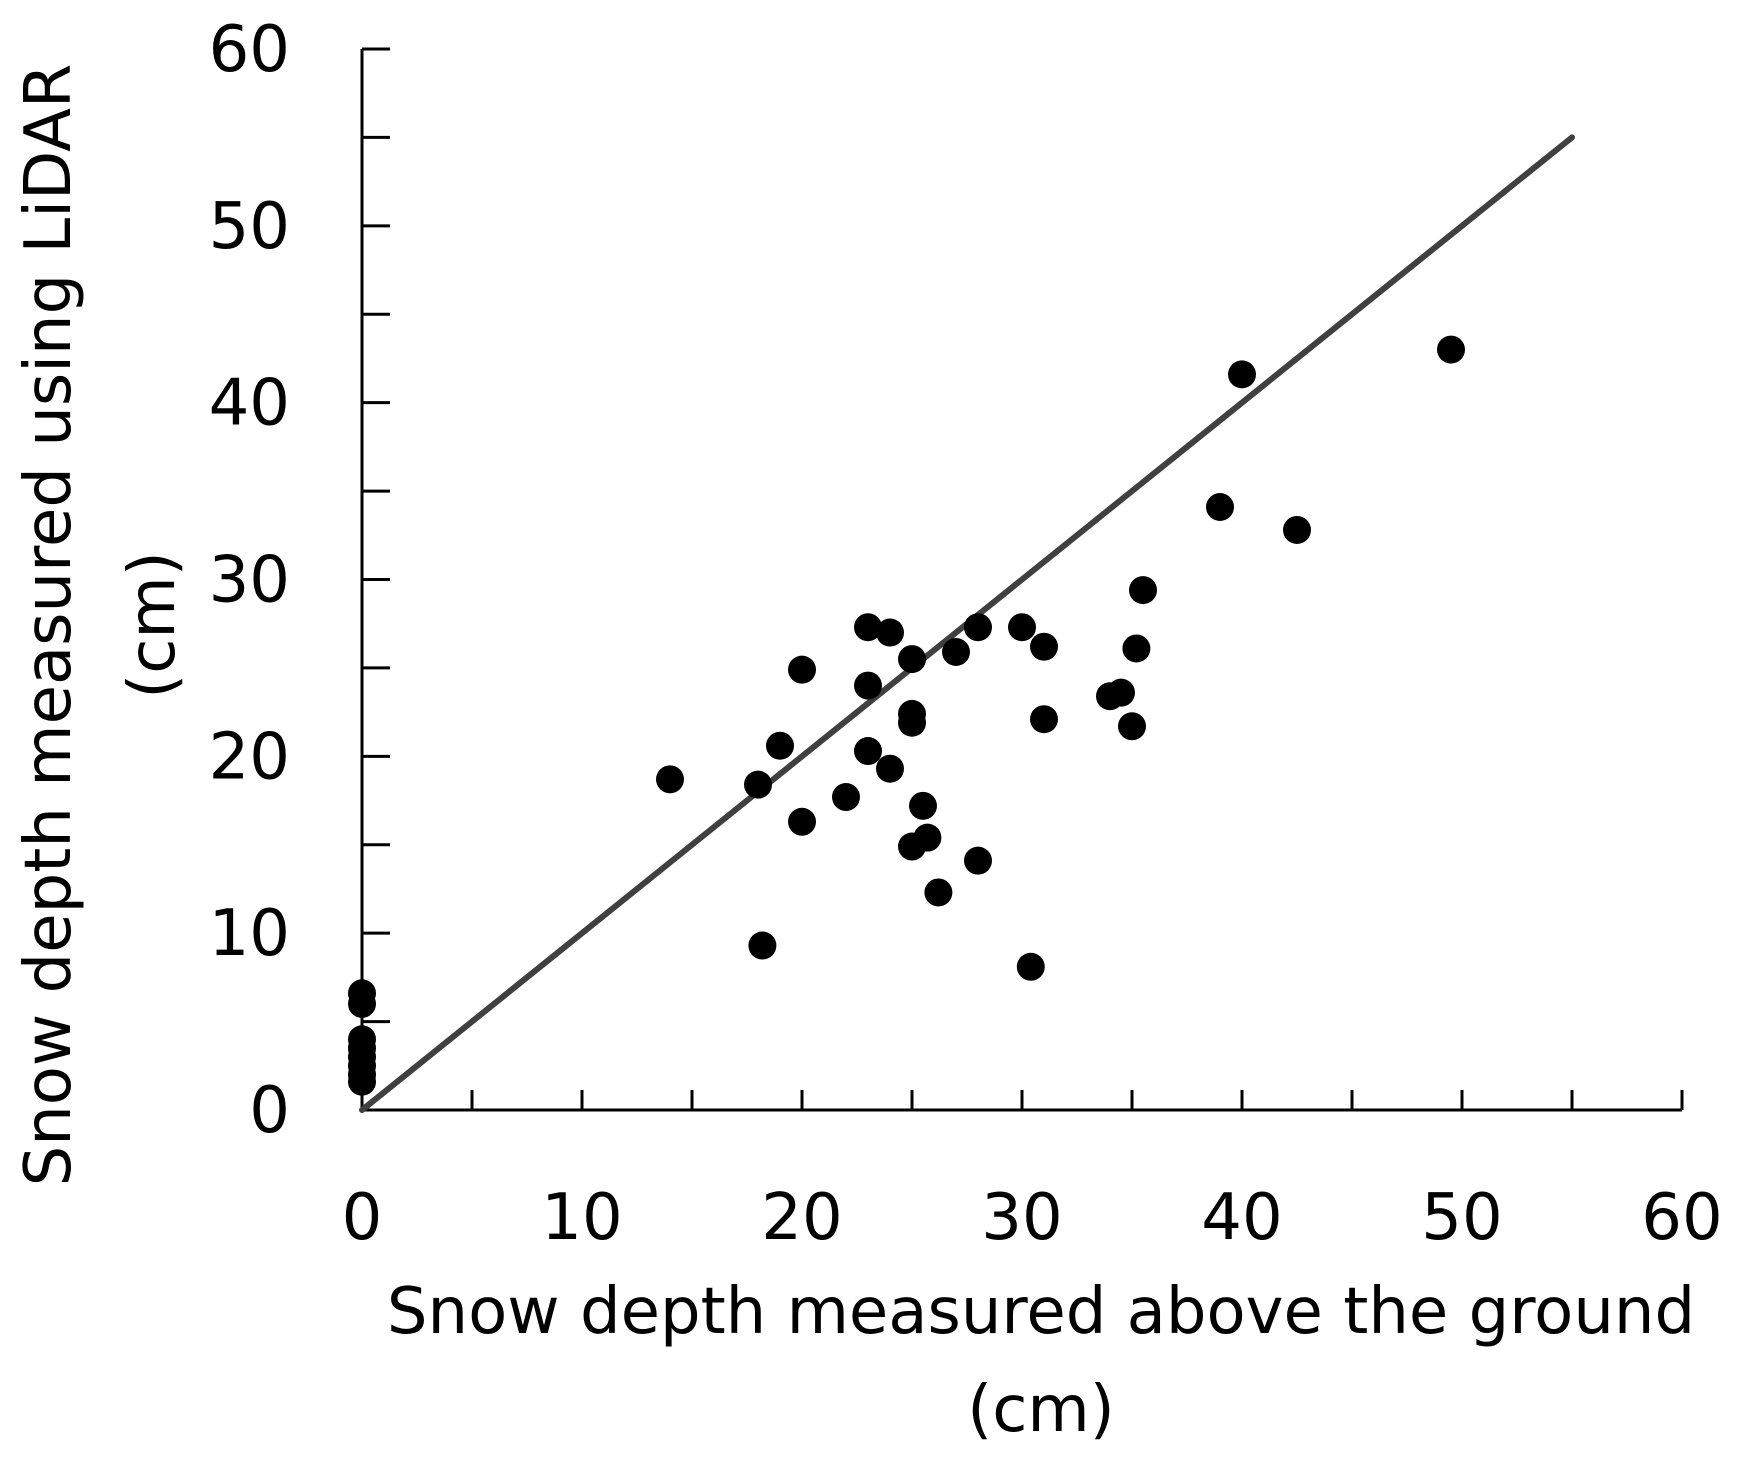 The height and width of the screenshot is (1473, 1760). I want to click on y-tick-label: 60, so click(249, 50).